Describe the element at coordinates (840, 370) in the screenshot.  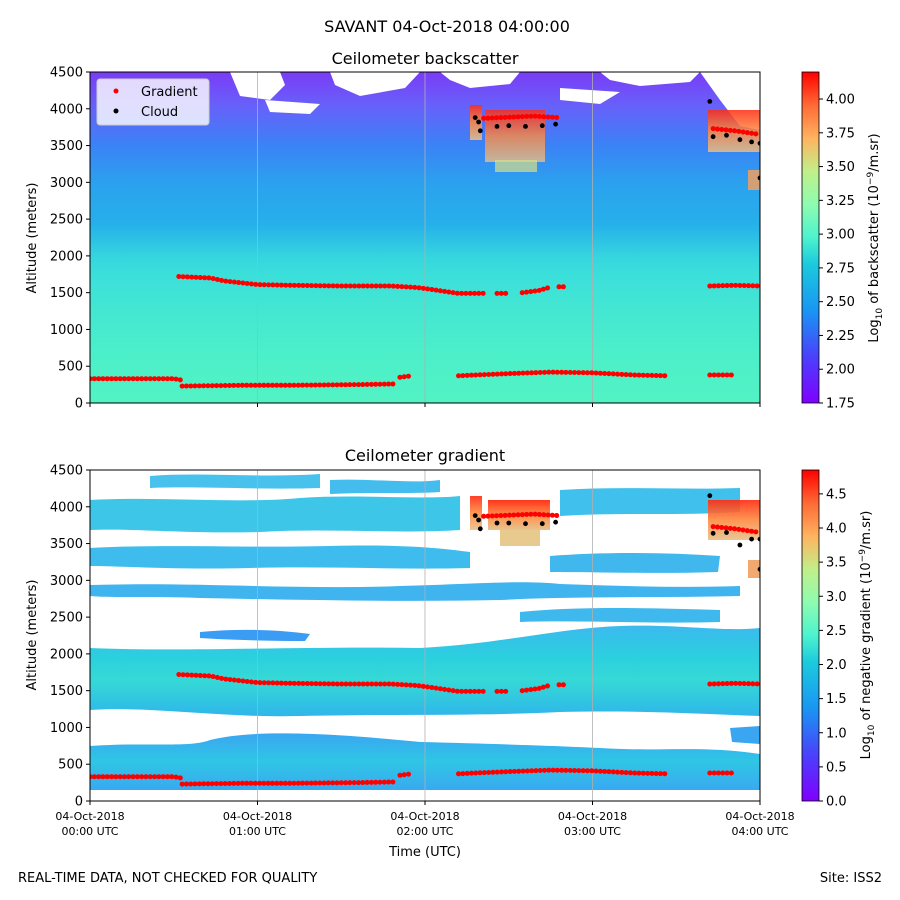
I see `colorbar-tick-label: 2.00` at that location.